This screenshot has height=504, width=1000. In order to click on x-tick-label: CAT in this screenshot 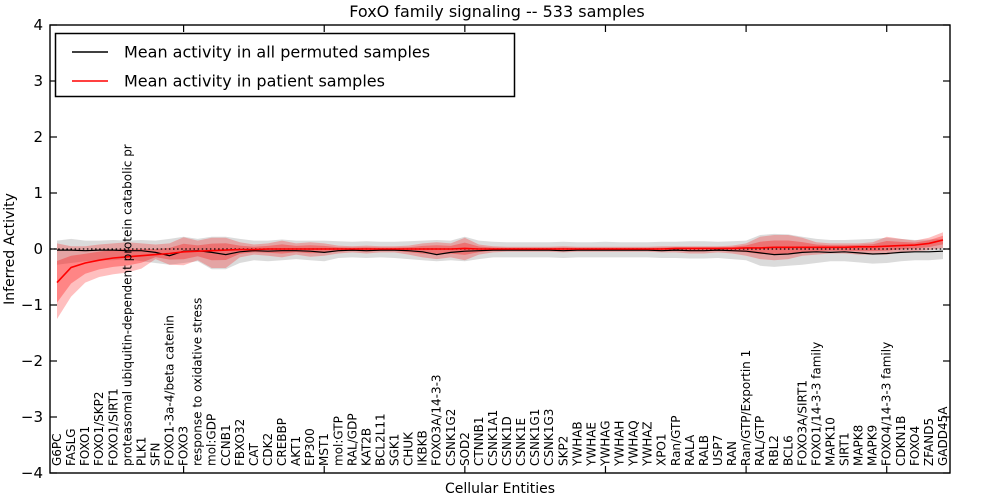, I will do `click(254, 454)`.